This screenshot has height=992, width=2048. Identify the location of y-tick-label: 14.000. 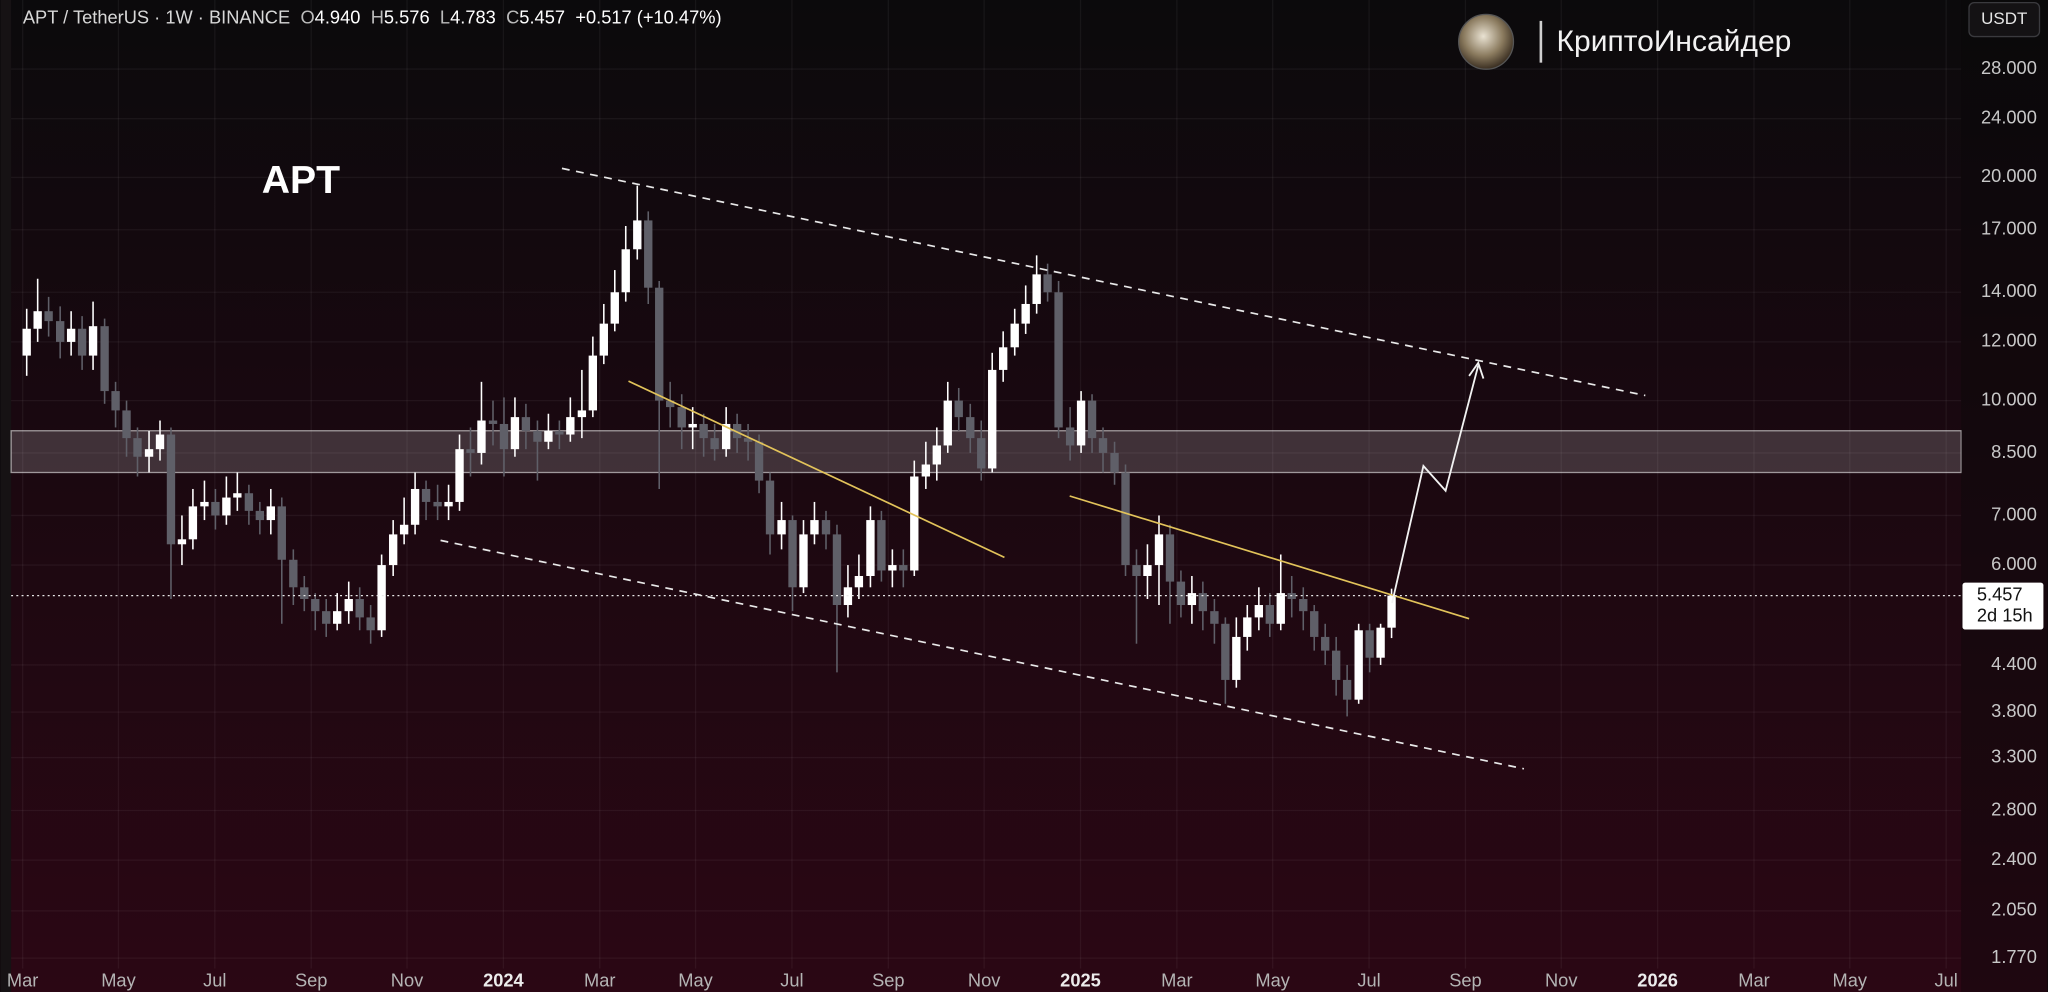
(2009, 290).